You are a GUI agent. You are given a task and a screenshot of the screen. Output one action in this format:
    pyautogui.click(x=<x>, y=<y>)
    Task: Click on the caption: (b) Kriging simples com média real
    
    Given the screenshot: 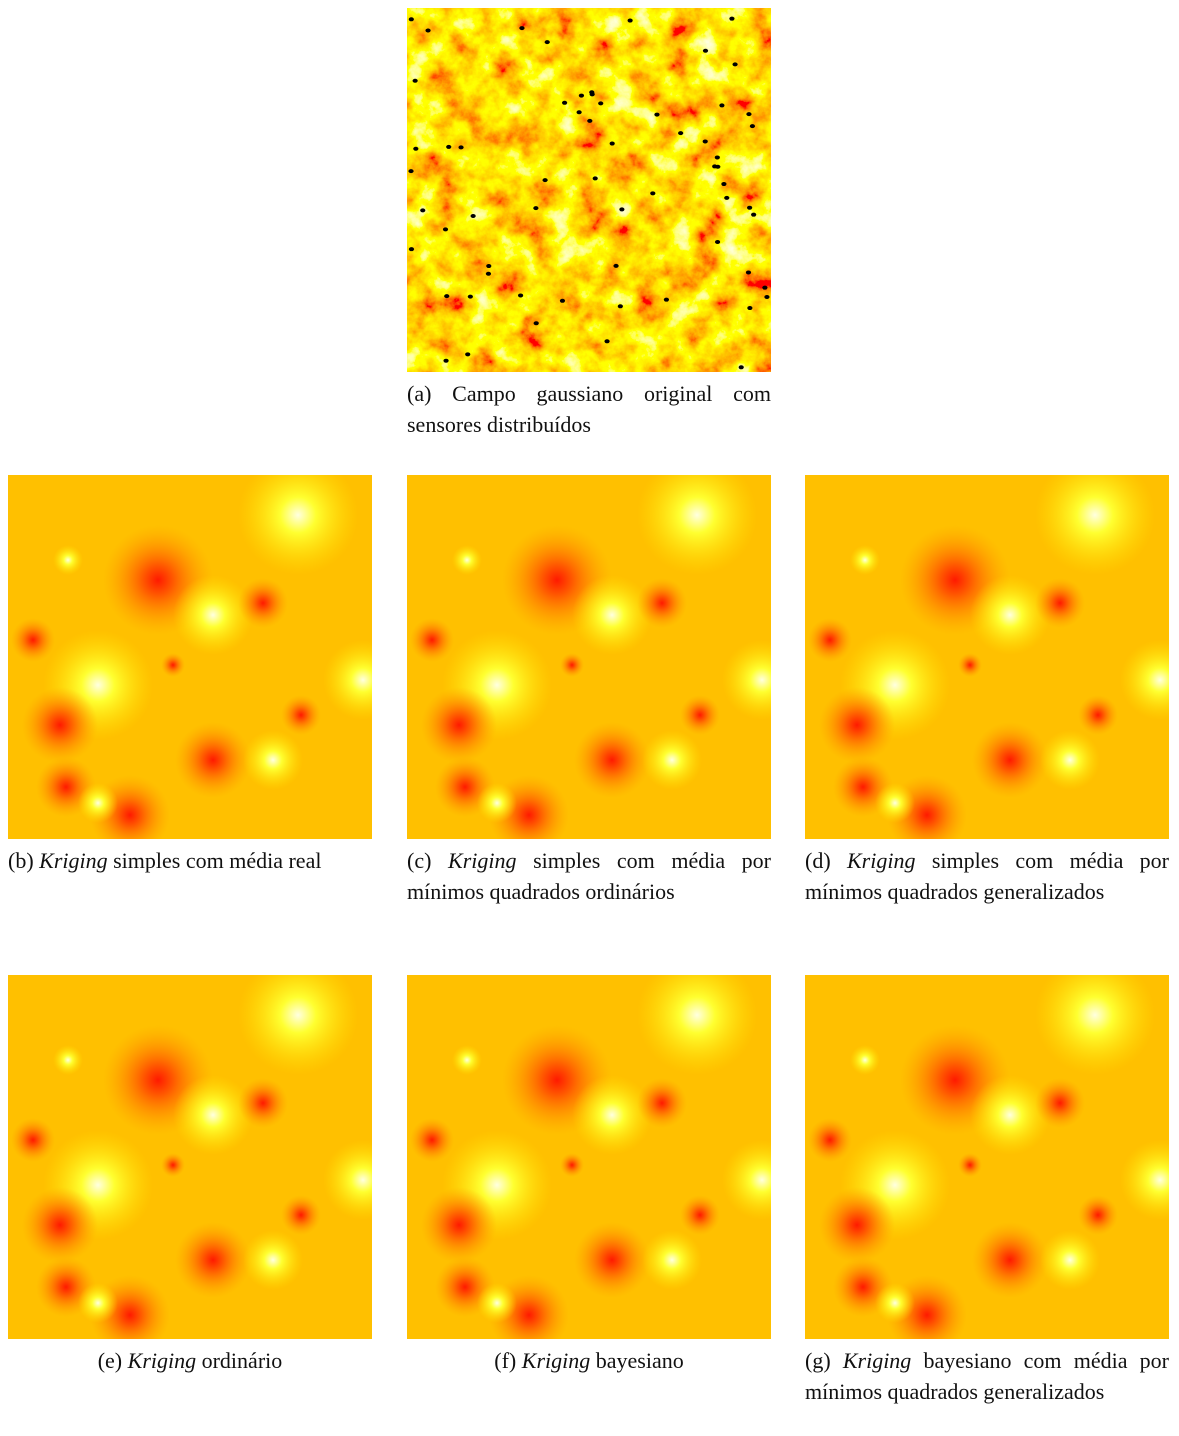 What is the action you would take?
    pyautogui.click(x=190, y=860)
    